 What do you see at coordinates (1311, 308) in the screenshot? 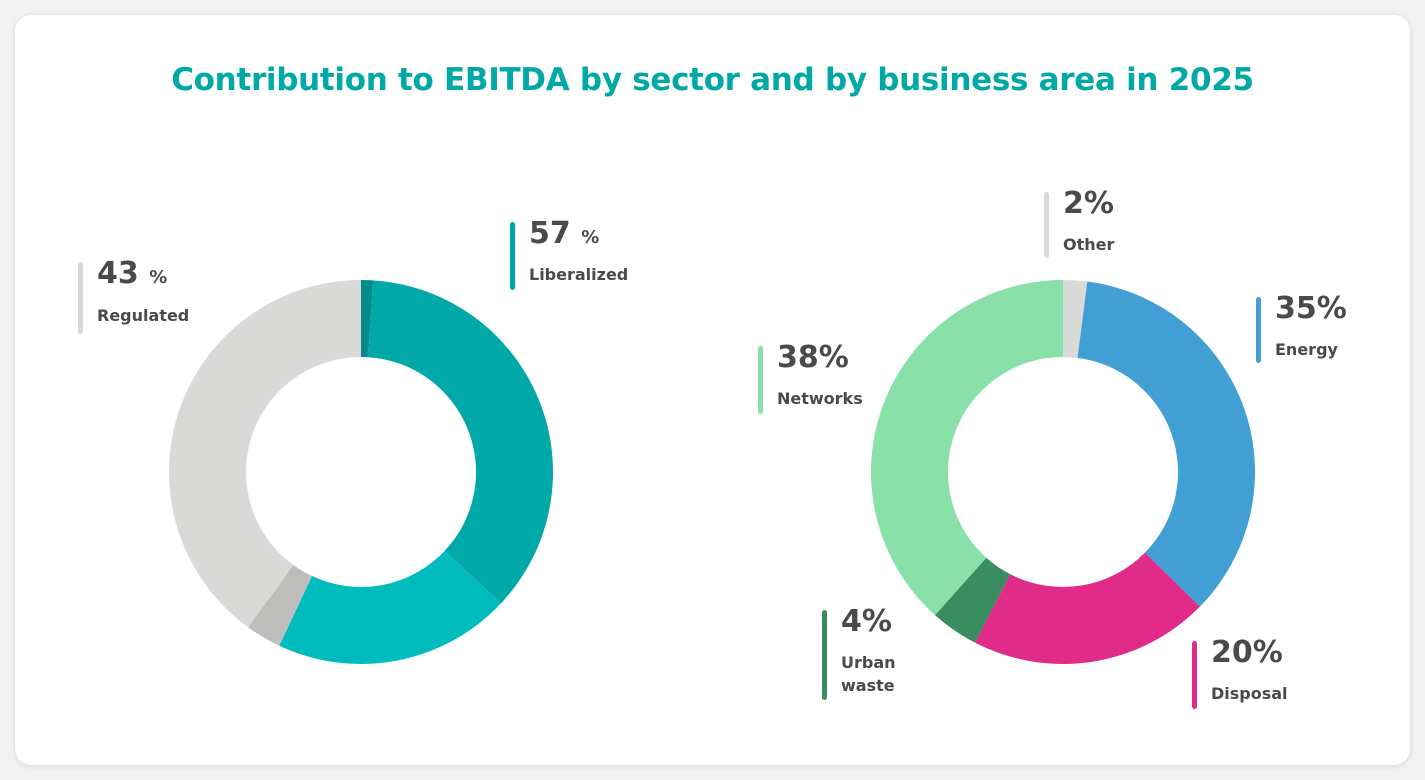
I see `value-energy: 35%` at bounding box center [1311, 308].